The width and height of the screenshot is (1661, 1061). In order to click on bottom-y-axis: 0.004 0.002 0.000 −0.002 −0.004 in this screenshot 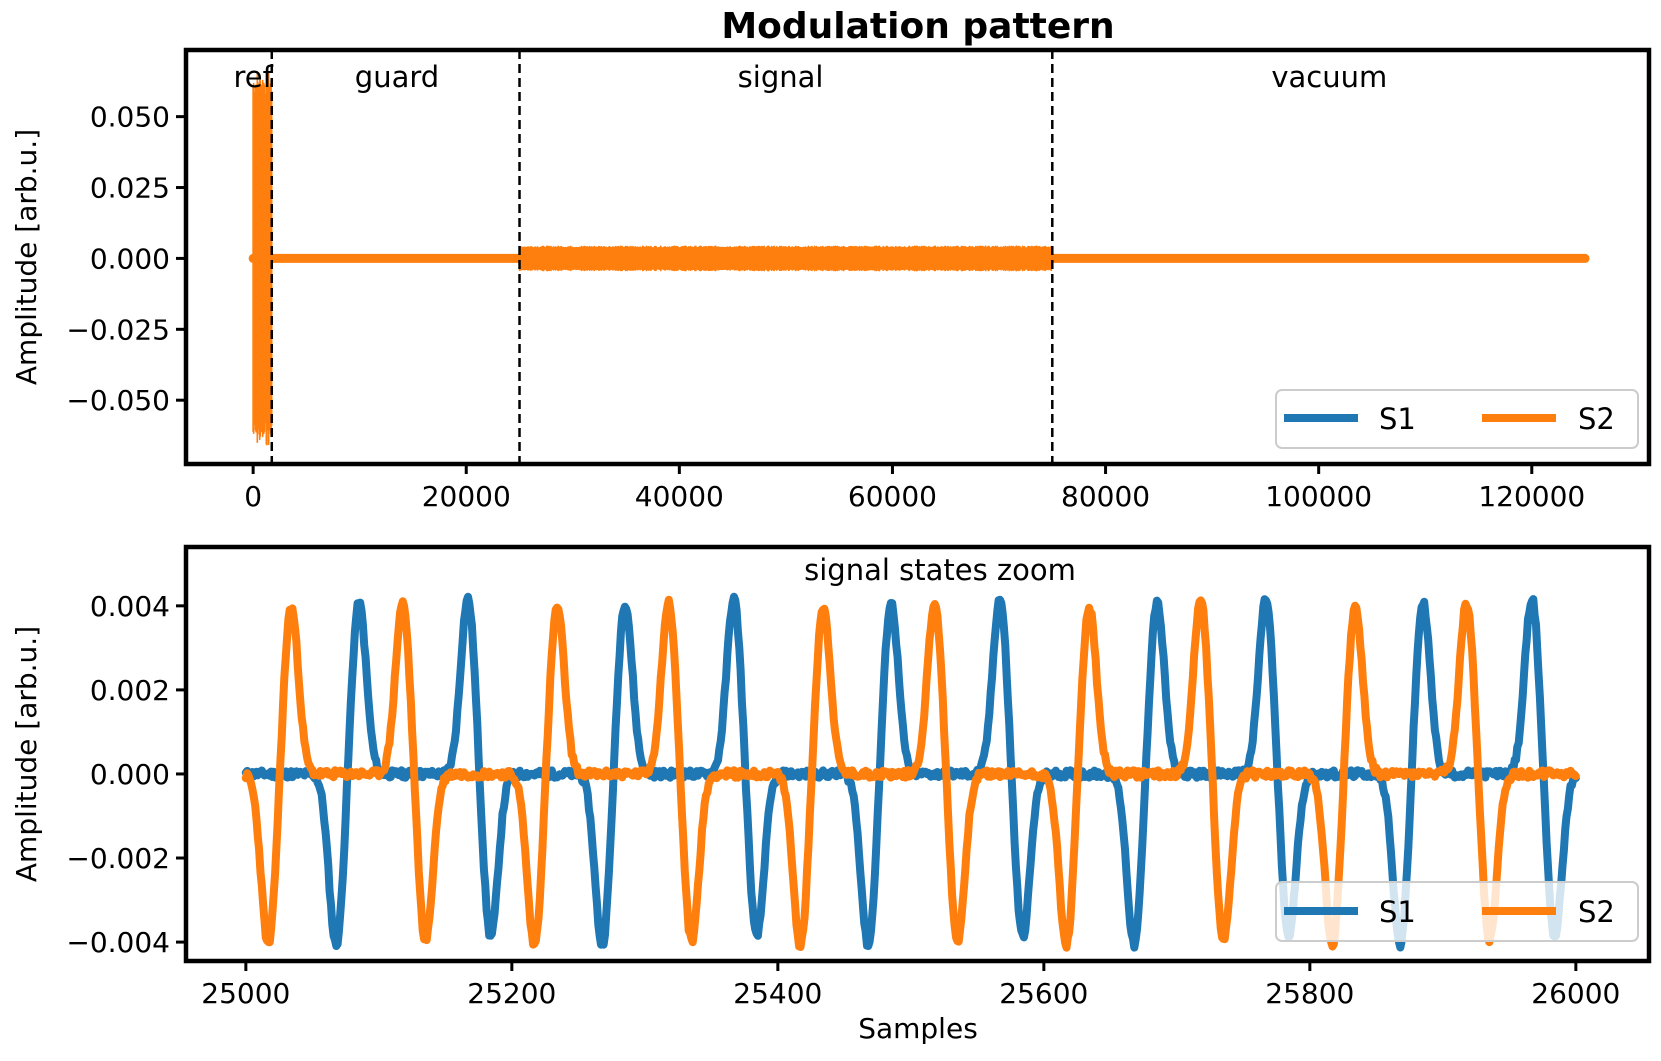, I will do `click(126, 774)`.